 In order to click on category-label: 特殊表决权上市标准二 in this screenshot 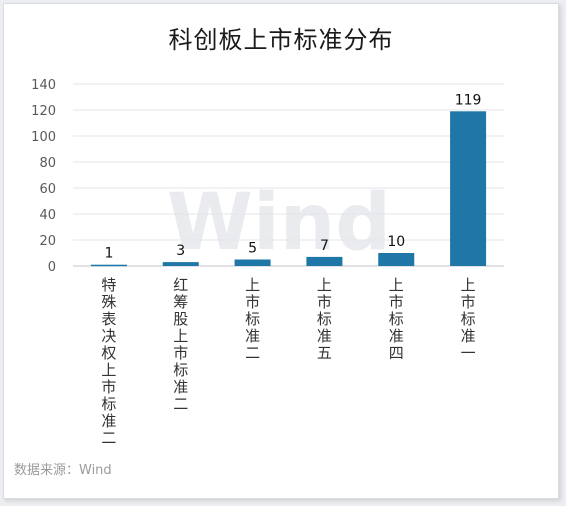, I will do `click(108, 361)`.